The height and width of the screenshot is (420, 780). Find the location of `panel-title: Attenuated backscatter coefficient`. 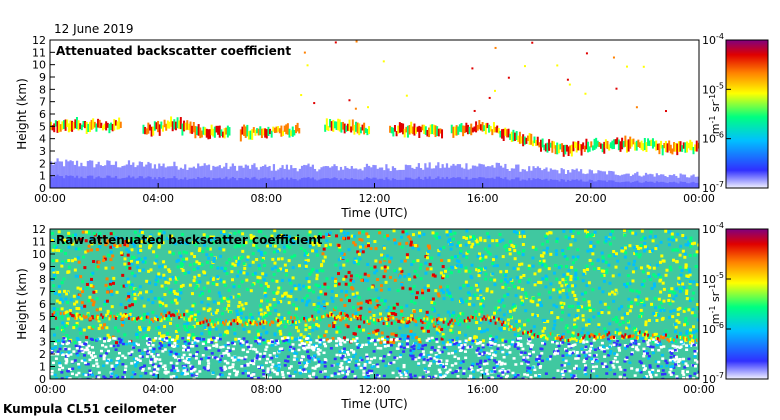

panel-title: Attenuated backscatter coefficient is located at coordinates (173, 51).